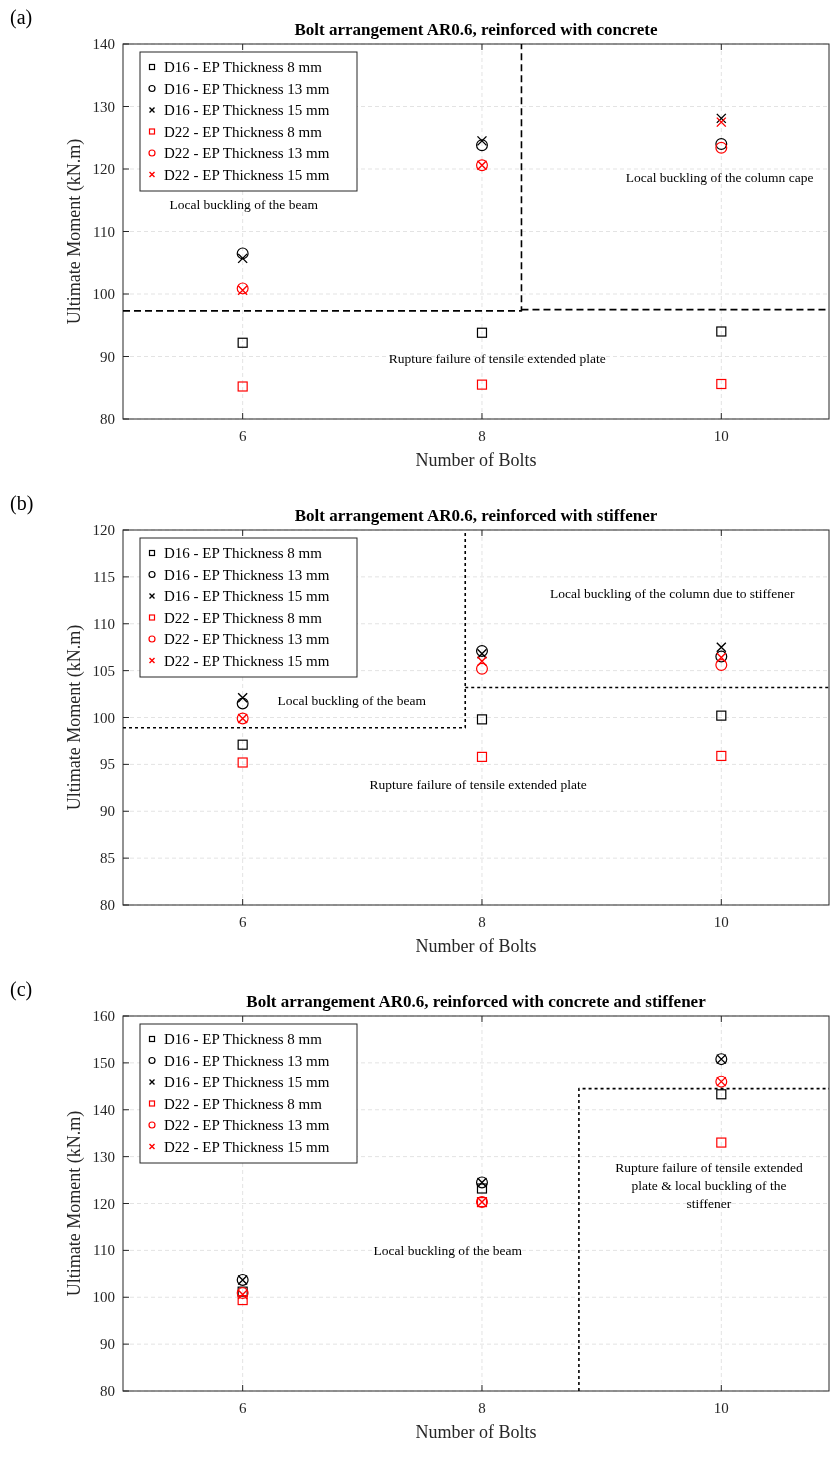 The image size is (830, 1458). I want to click on y-tick-label: 85, so click(107, 858).